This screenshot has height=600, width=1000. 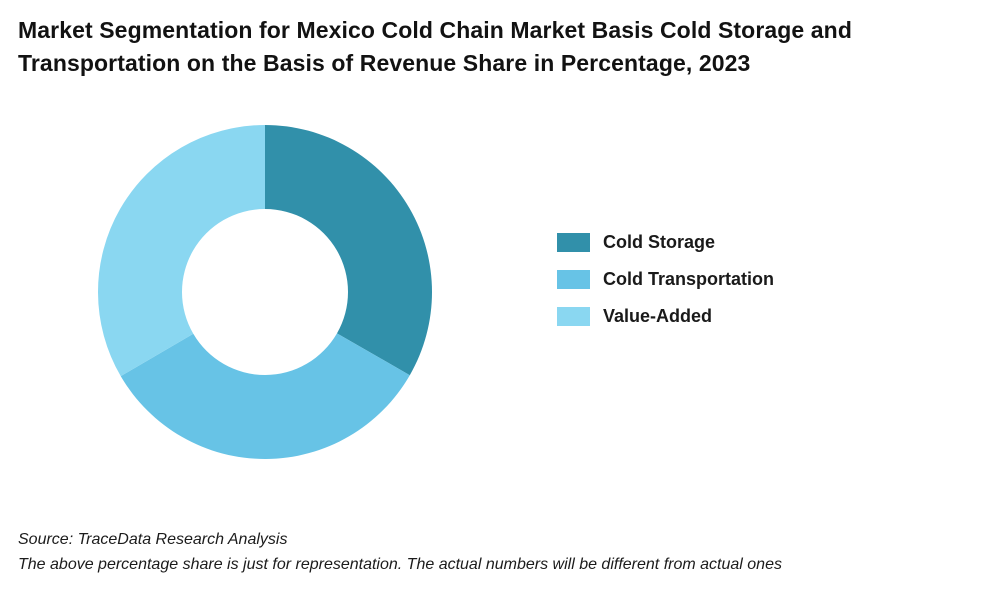 I want to click on legend-label-cold-transportation: Cold Transportation, so click(x=688, y=279).